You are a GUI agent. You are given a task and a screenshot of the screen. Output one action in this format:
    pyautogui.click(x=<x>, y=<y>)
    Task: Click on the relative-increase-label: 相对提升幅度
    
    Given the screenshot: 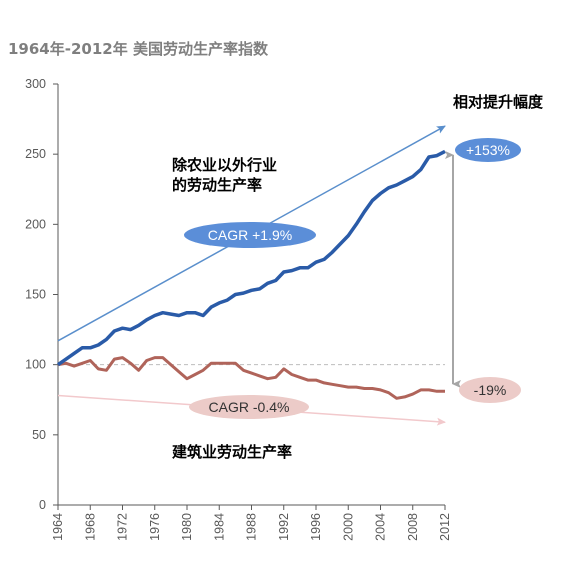 What is the action you would take?
    pyautogui.click(x=498, y=102)
    